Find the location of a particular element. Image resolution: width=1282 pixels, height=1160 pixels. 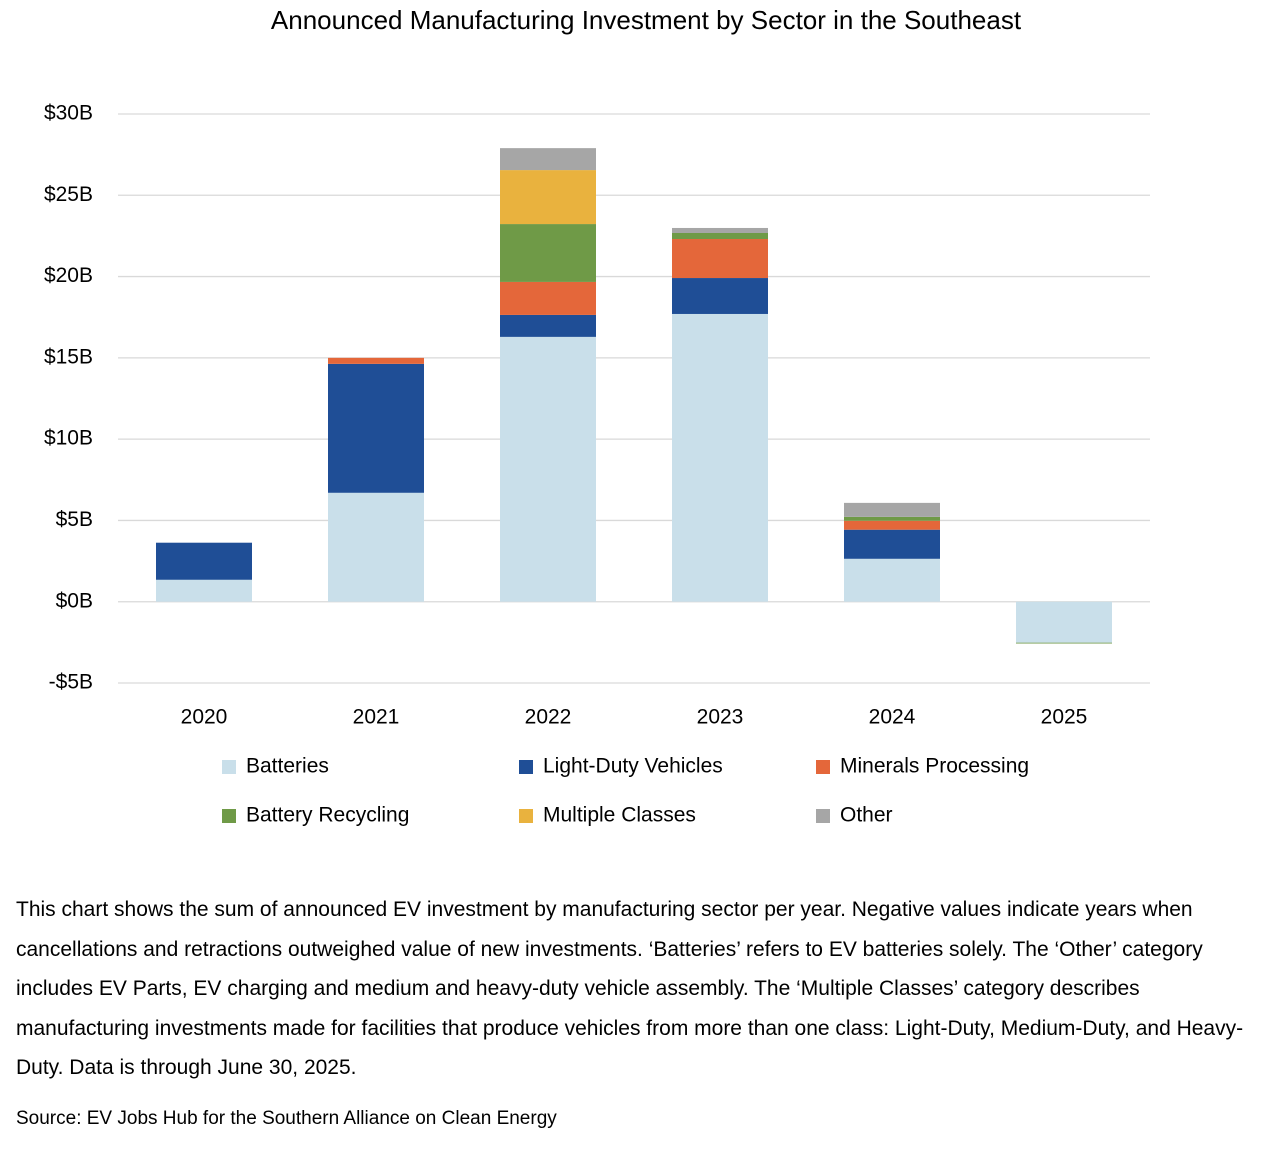

y-tick-label: $30B is located at coordinates (68, 113).